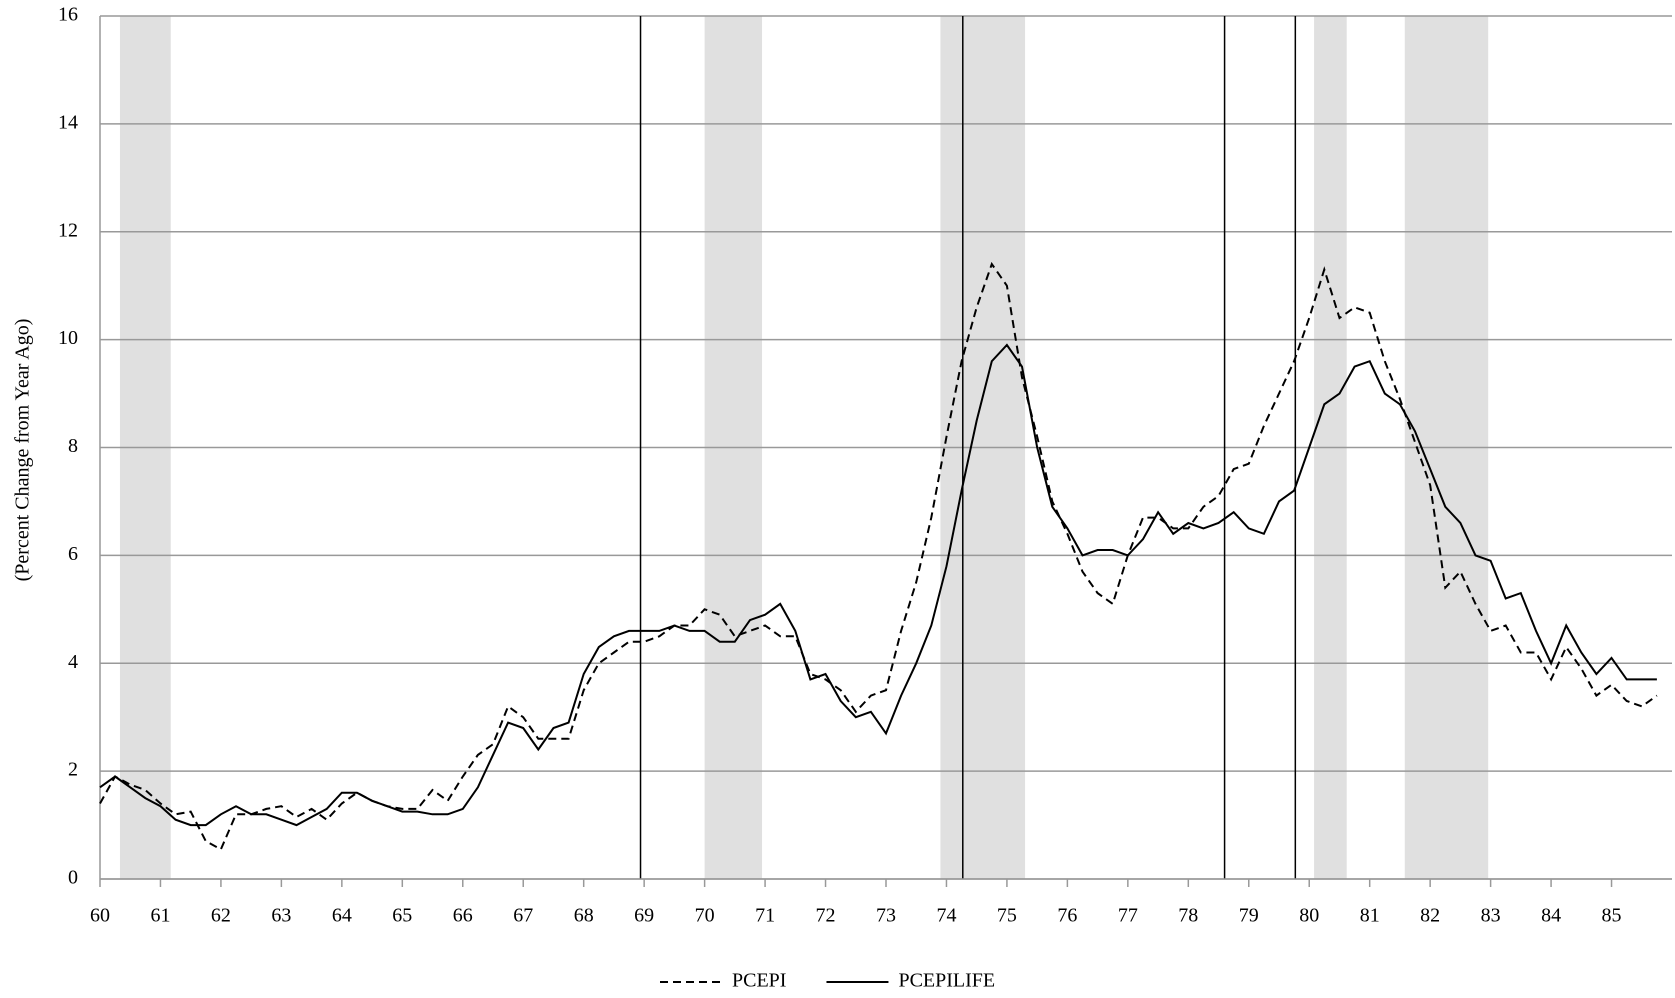  What do you see at coordinates (523, 916) in the screenshot?
I see `x-tick-label: 67` at bounding box center [523, 916].